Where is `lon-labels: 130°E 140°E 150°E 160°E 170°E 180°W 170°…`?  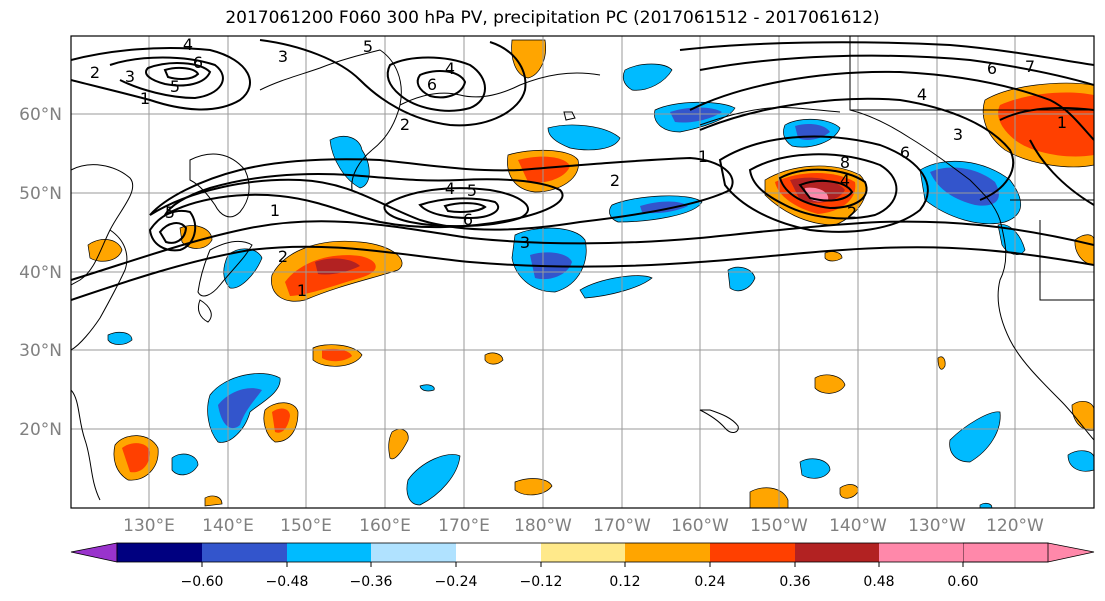 lon-labels: 130°E 140°E 150°E 160°E 170°E 180°W 170°… is located at coordinates (583, 526).